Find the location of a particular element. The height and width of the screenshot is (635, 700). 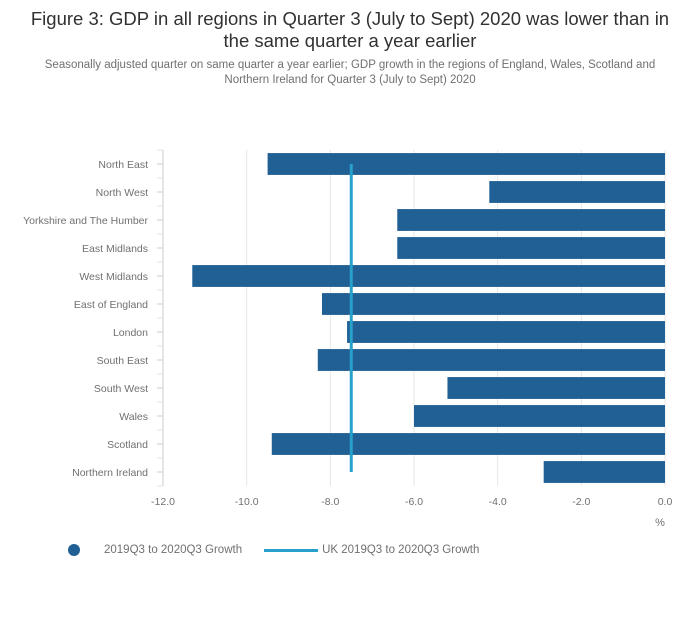

x-tick-label: -4.0 is located at coordinates (498, 502).